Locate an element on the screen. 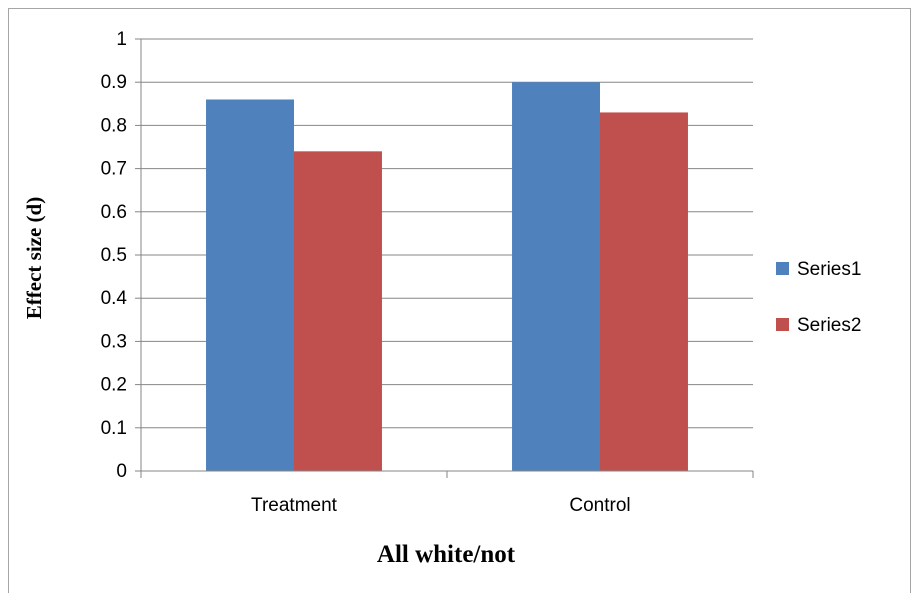 Image resolution: width=912 pixels, height=593 pixels. y-tick-label: 0.3 is located at coordinates (114, 341).